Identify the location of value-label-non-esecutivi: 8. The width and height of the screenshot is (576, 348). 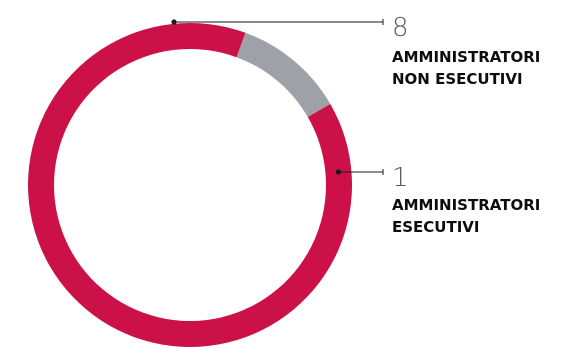
(400, 28).